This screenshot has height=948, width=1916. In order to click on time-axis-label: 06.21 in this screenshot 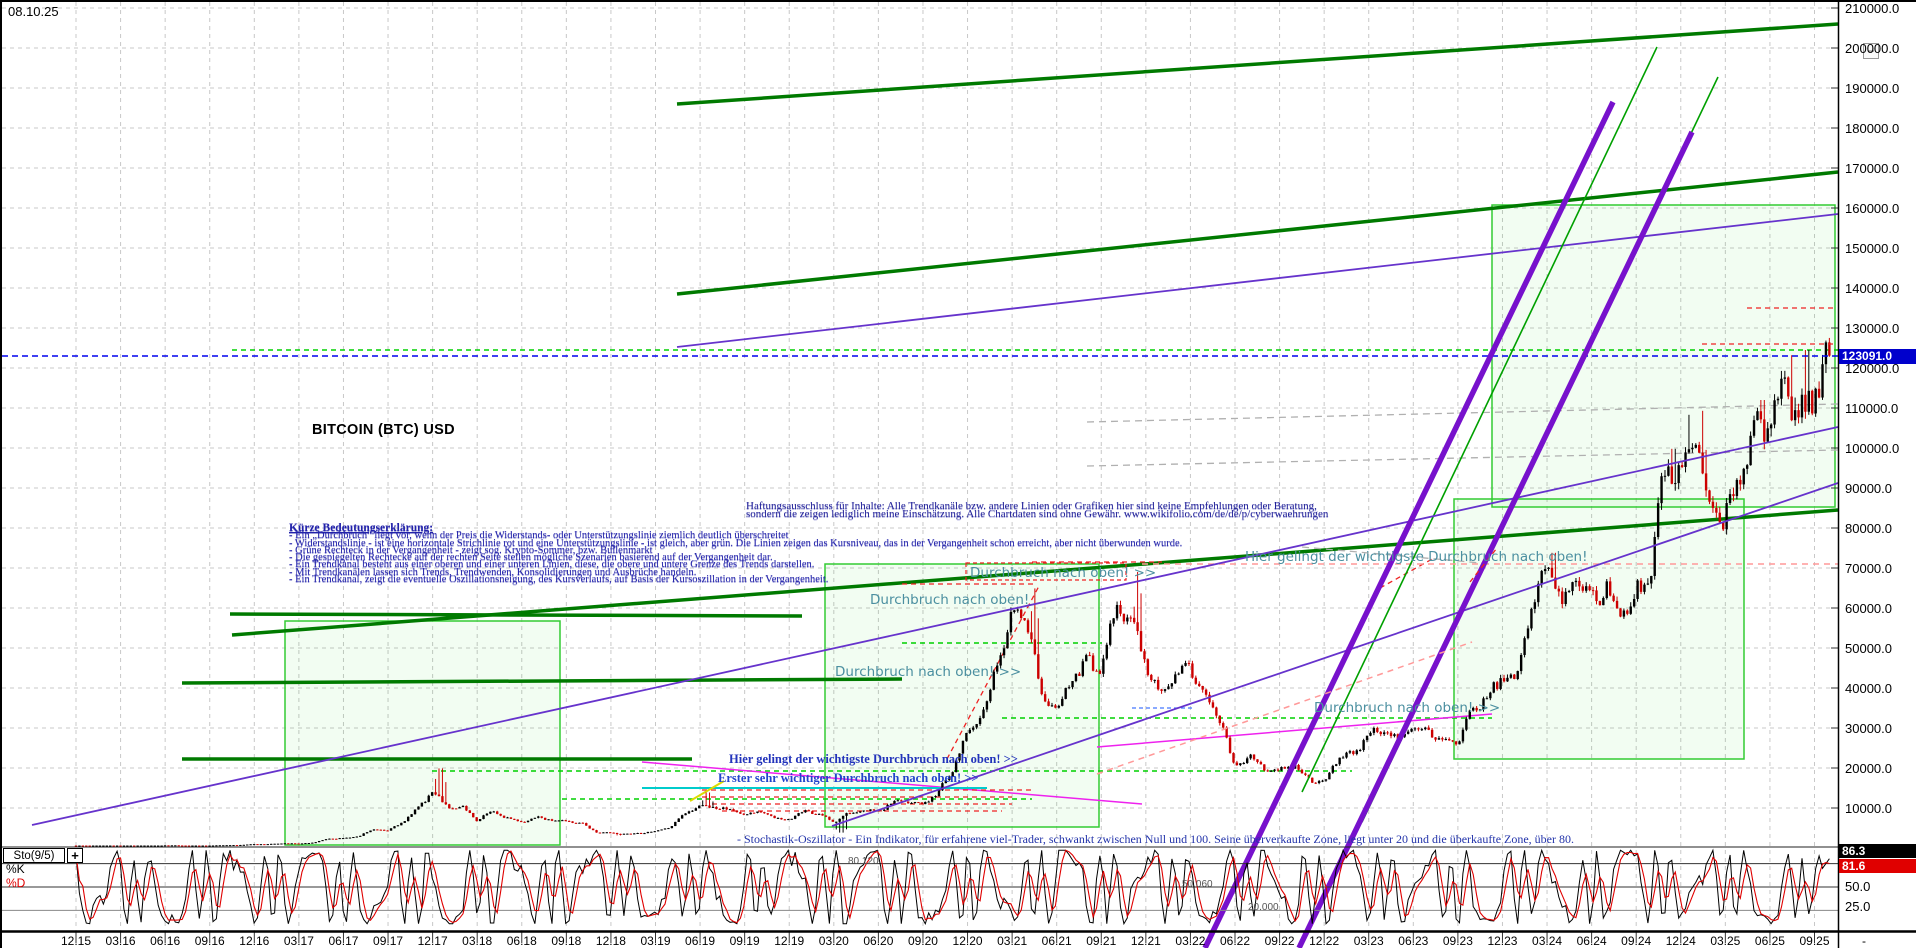, I will do `click(1056, 941)`.